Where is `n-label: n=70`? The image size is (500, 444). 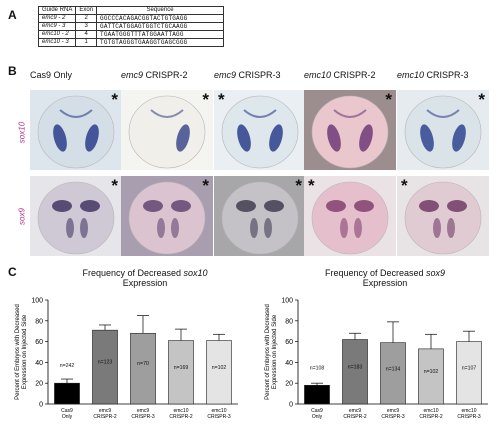
n-label: n=70 is located at coordinates (143, 364).